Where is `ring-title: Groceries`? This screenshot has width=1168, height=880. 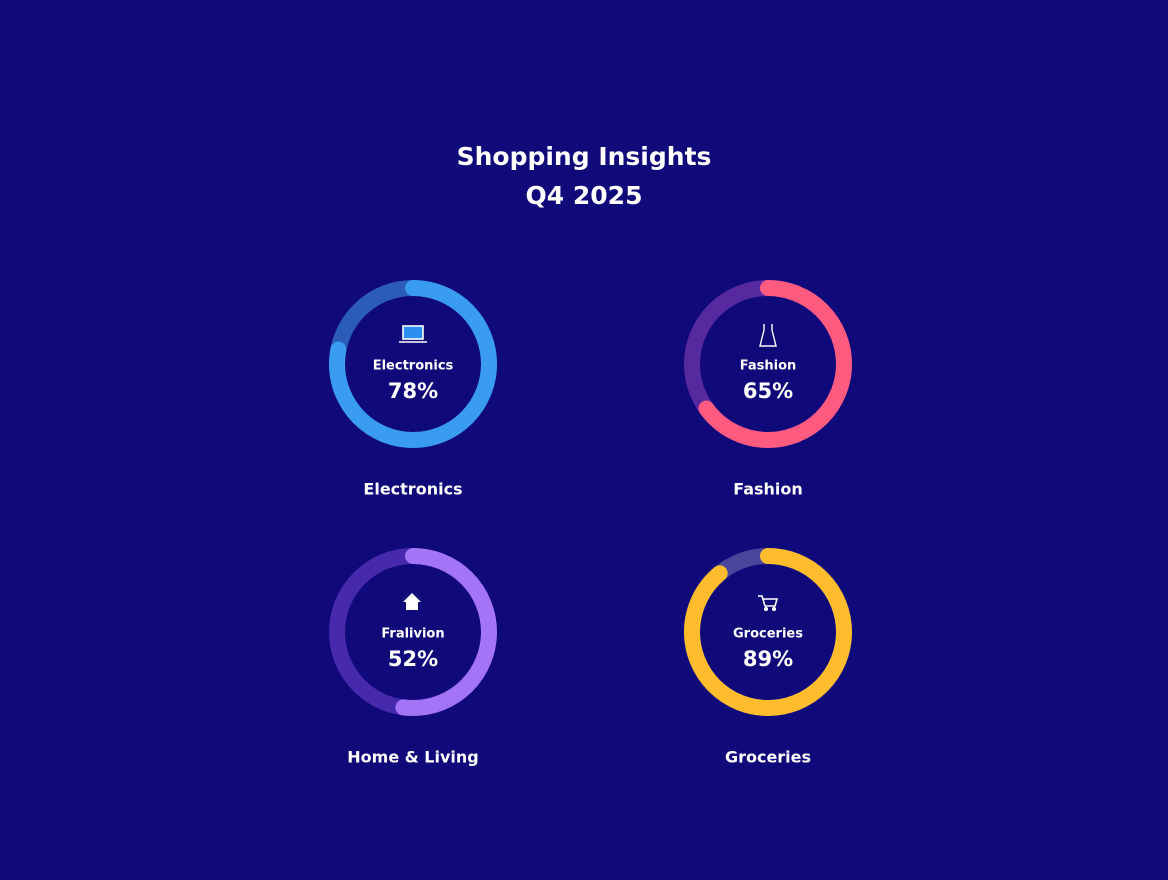
ring-title: Groceries is located at coordinates (768, 757).